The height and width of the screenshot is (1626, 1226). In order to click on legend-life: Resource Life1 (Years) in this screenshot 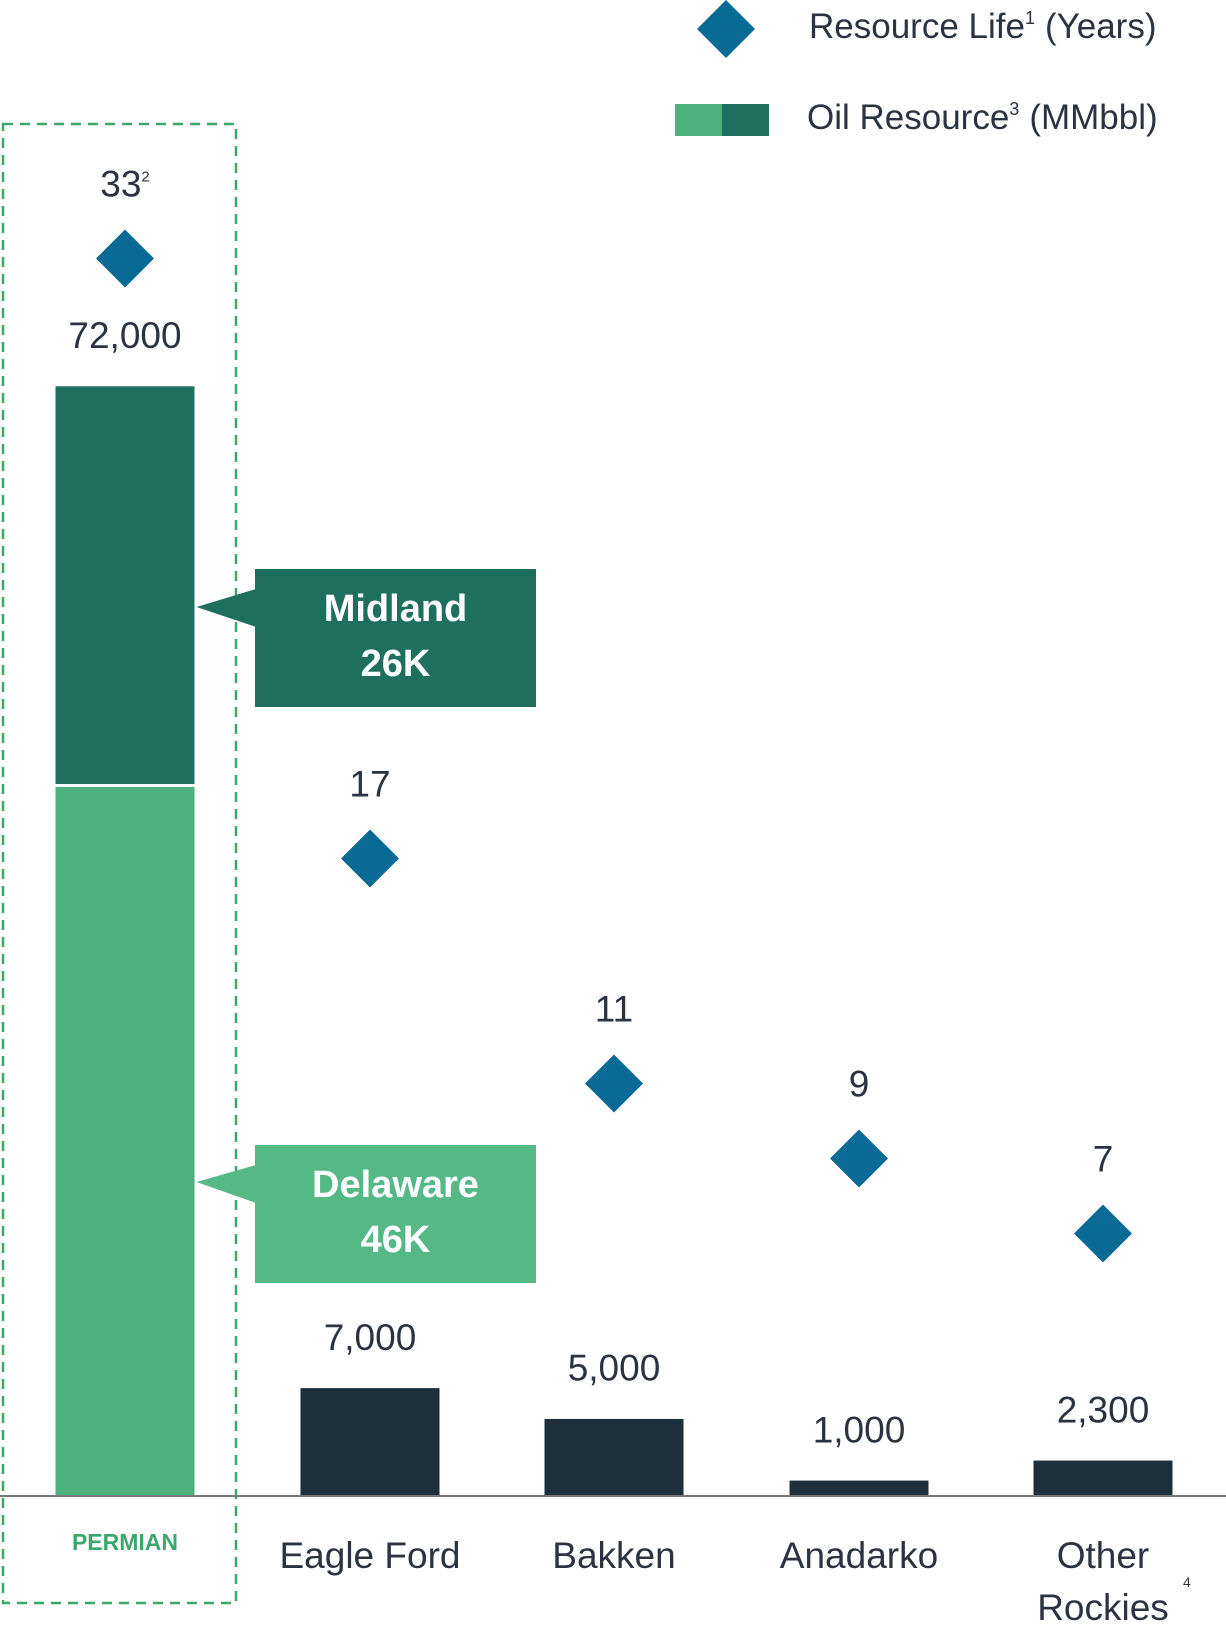, I will do `click(983, 26)`.